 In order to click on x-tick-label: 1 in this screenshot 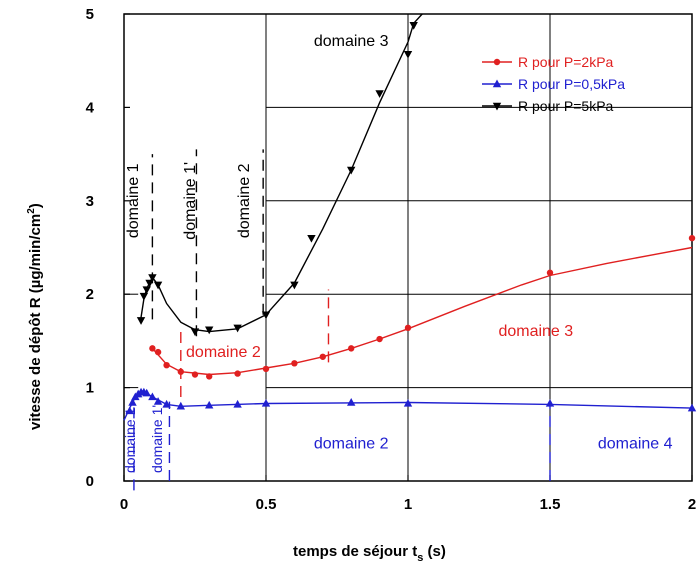, I will do `click(408, 504)`.